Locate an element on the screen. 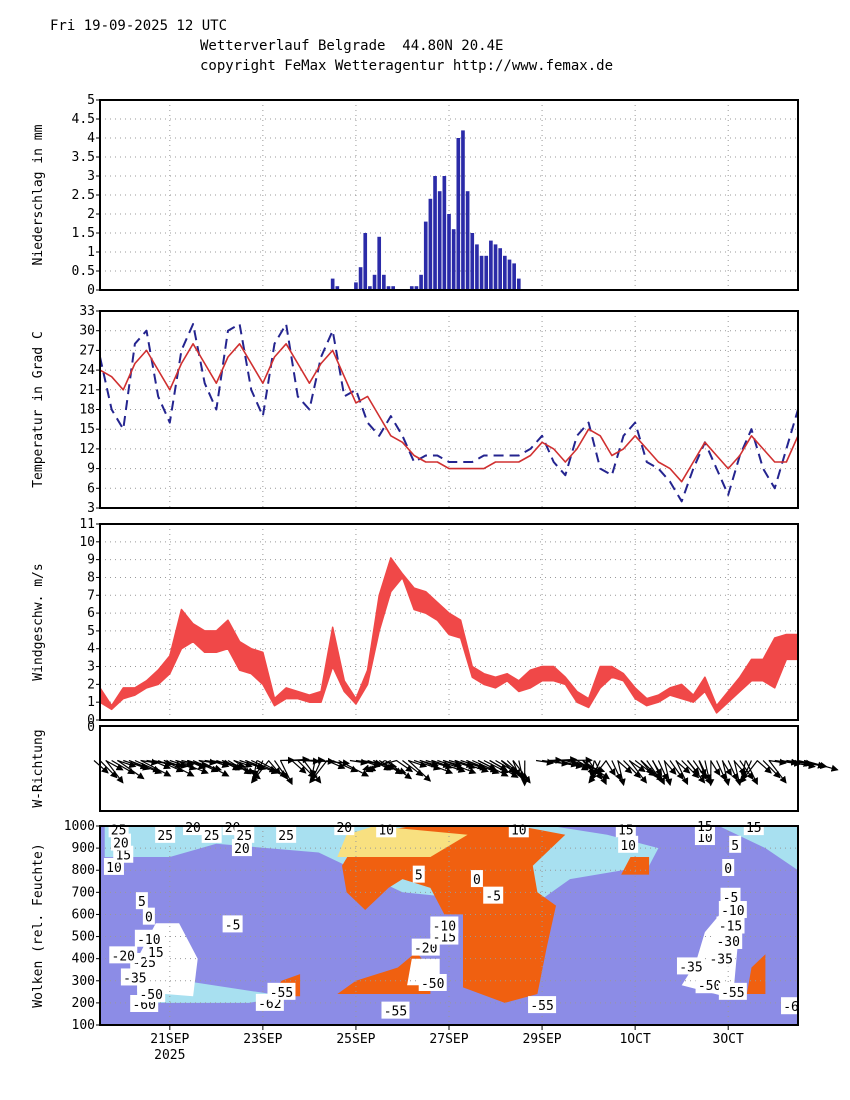 The width and height of the screenshot is (850, 1100). wdir-ylabel: W-Richtung is located at coordinates (38, 768).